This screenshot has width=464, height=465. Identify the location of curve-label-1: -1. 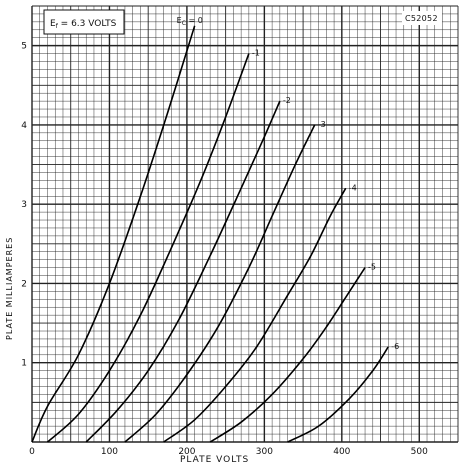
(256, 53).